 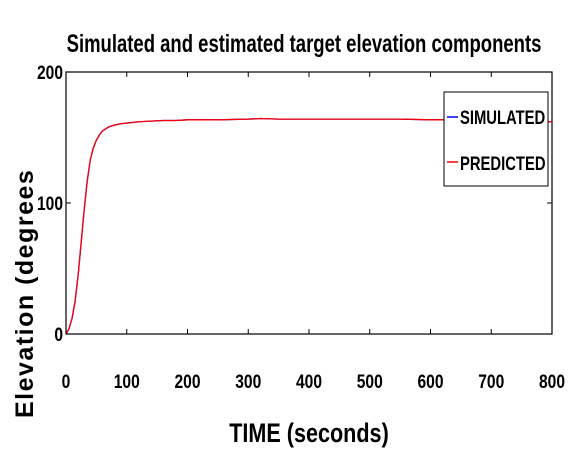 I want to click on x-axis-label: TIME (seconds), so click(x=309, y=434).